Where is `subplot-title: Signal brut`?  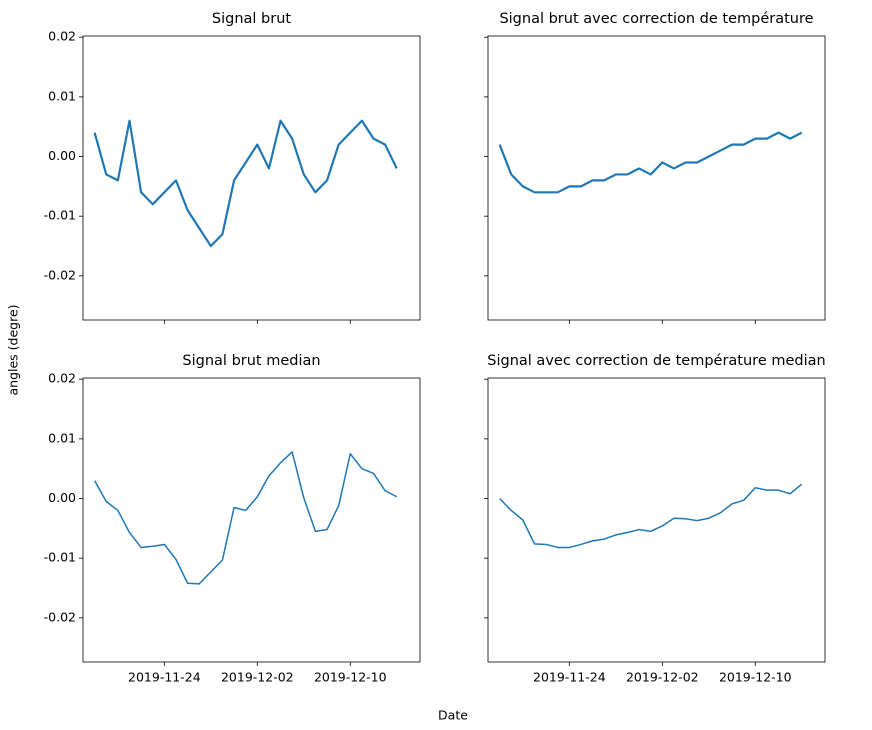
subplot-title: Signal brut is located at coordinates (252, 19).